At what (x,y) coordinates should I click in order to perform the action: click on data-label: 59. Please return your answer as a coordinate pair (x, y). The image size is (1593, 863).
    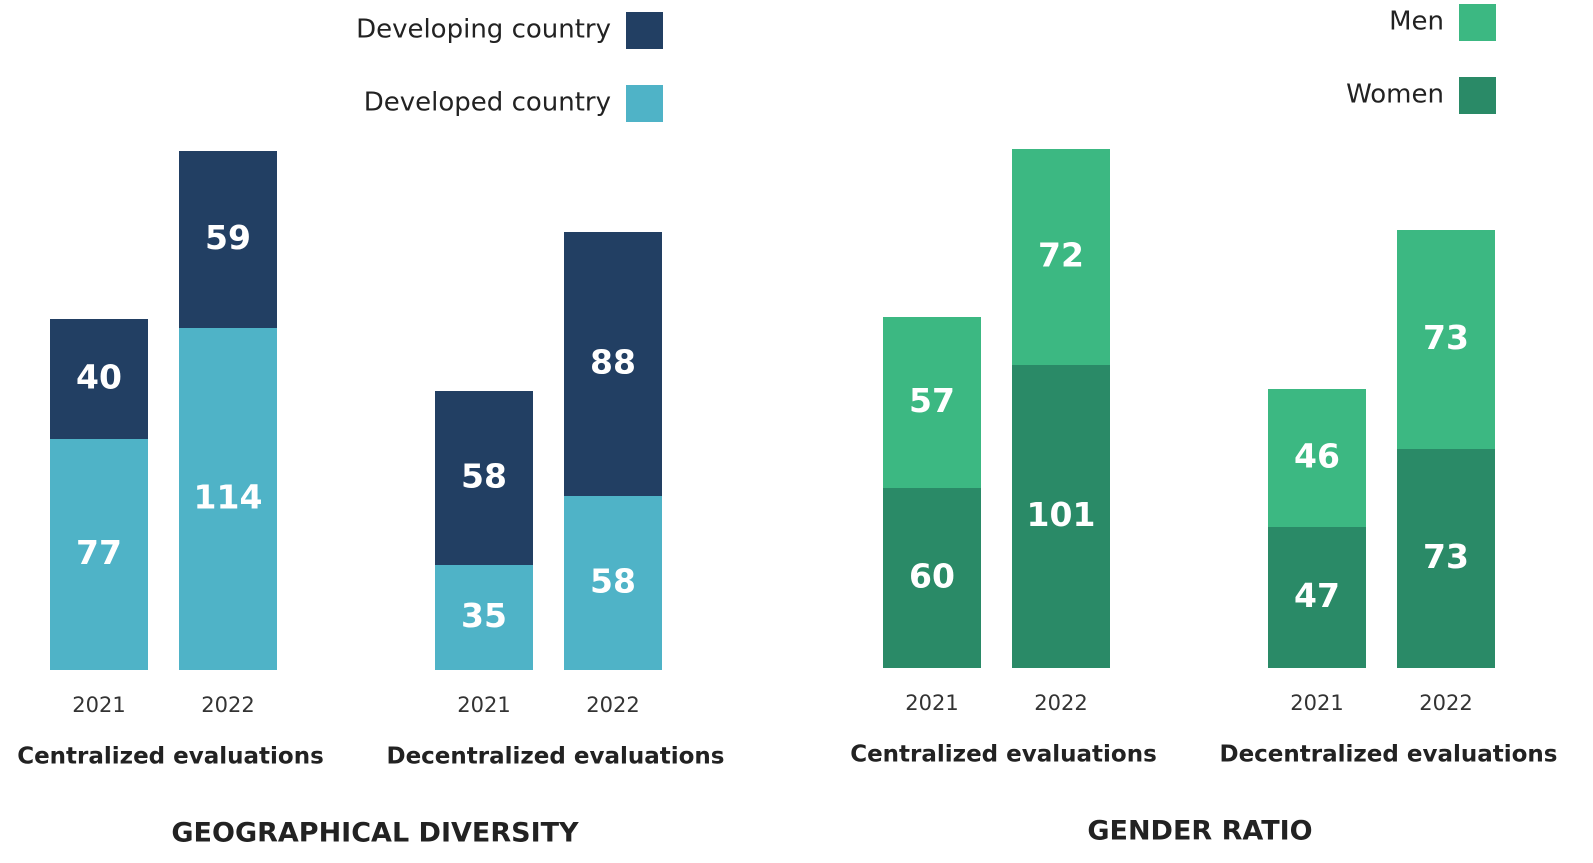
    Looking at the image, I should click on (228, 237).